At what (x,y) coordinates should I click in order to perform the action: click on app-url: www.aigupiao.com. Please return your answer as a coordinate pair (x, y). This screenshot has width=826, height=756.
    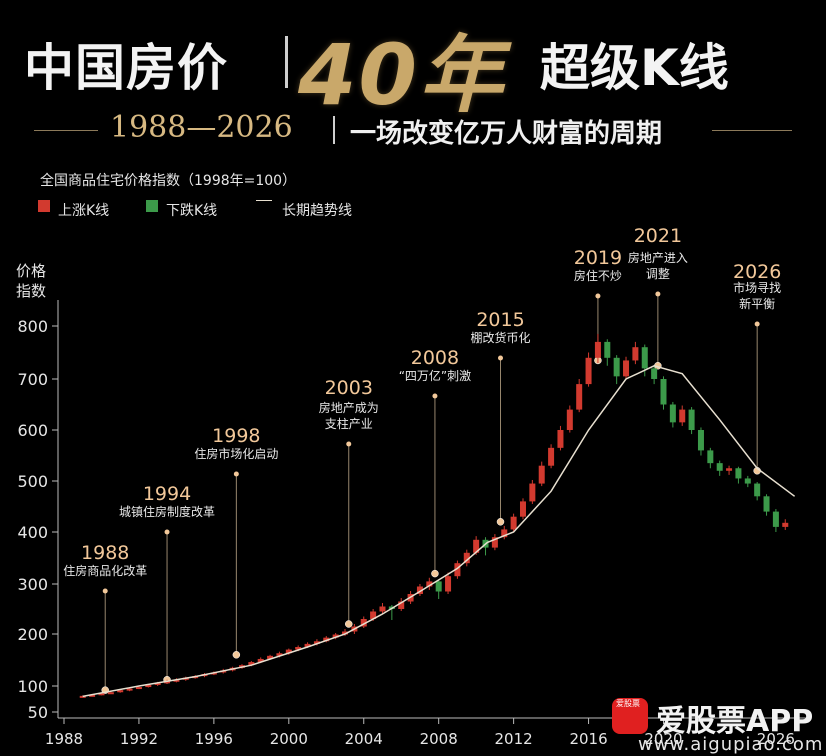
    Looking at the image, I should click on (731, 744).